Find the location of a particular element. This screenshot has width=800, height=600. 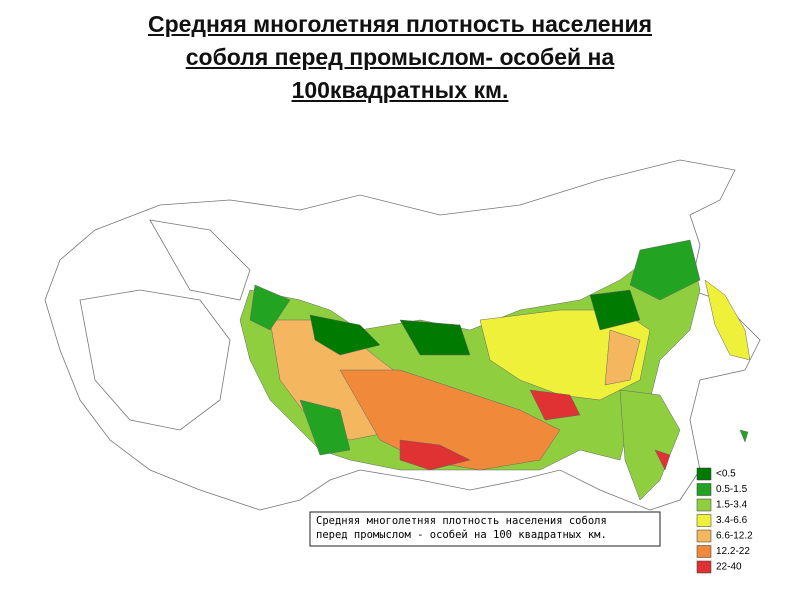

title-line: соболя перед промыслом- особей на is located at coordinates (400, 57).